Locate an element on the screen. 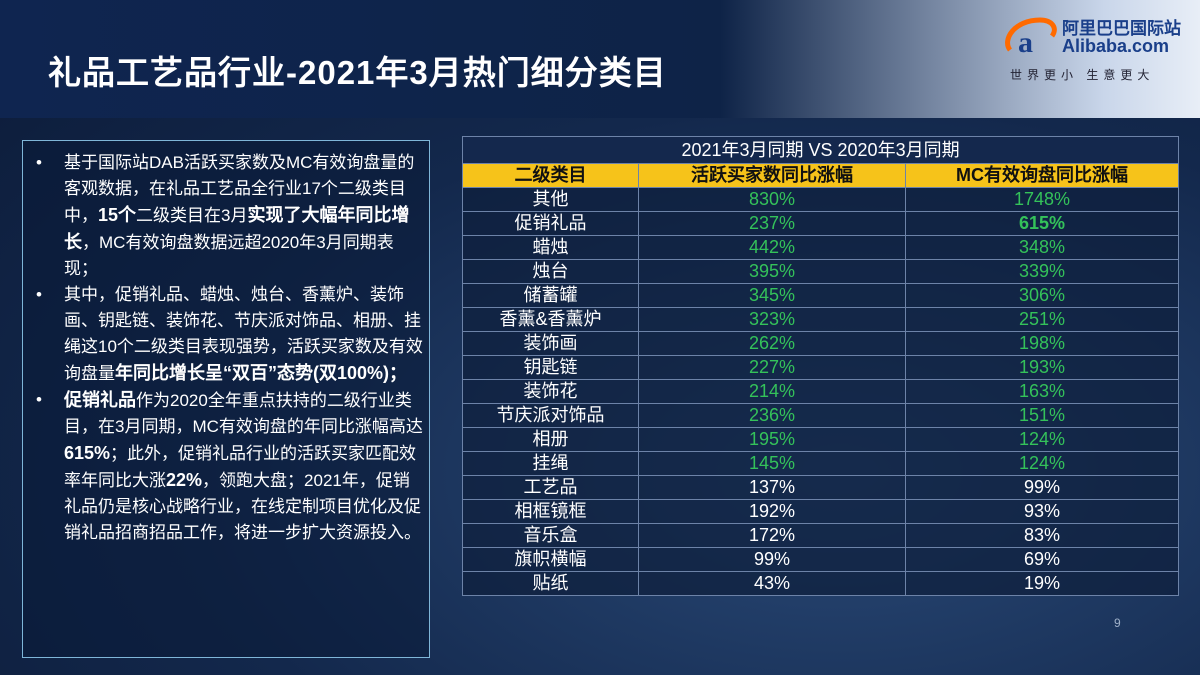 Image resolution: width=1200 pixels, height=675 pixels. table-row: 烛台 395% 339% is located at coordinates (821, 271).